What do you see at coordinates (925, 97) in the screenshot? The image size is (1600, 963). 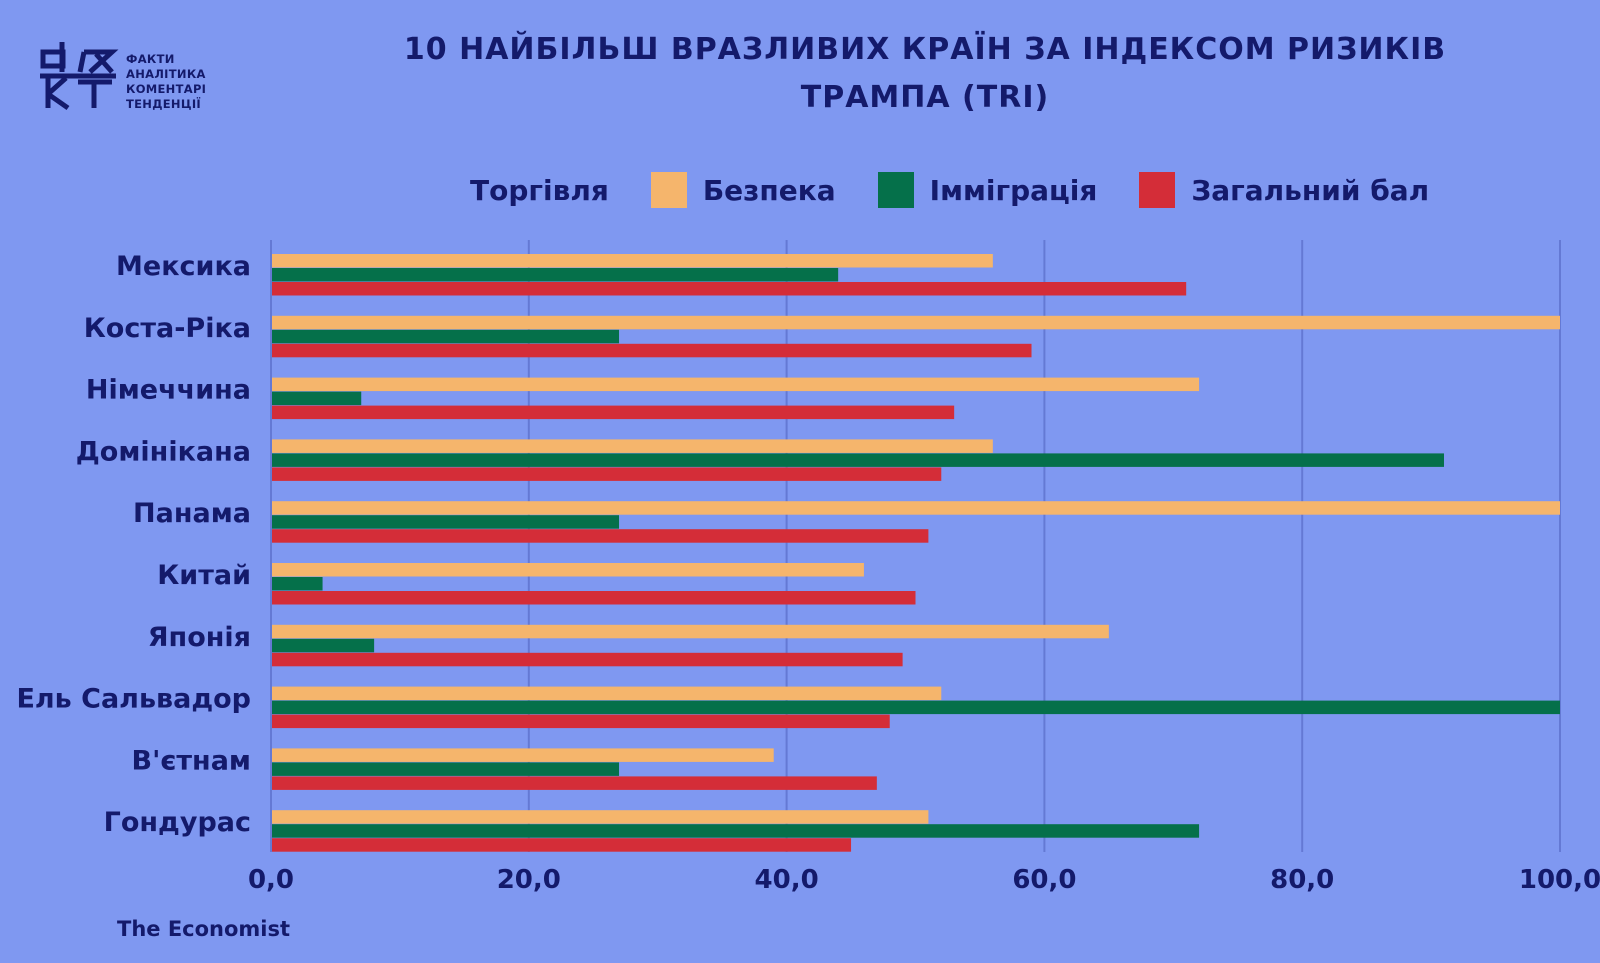 I see `chart-title-line-2: ТРАМПА (TRI)` at bounding box center [925, 97].